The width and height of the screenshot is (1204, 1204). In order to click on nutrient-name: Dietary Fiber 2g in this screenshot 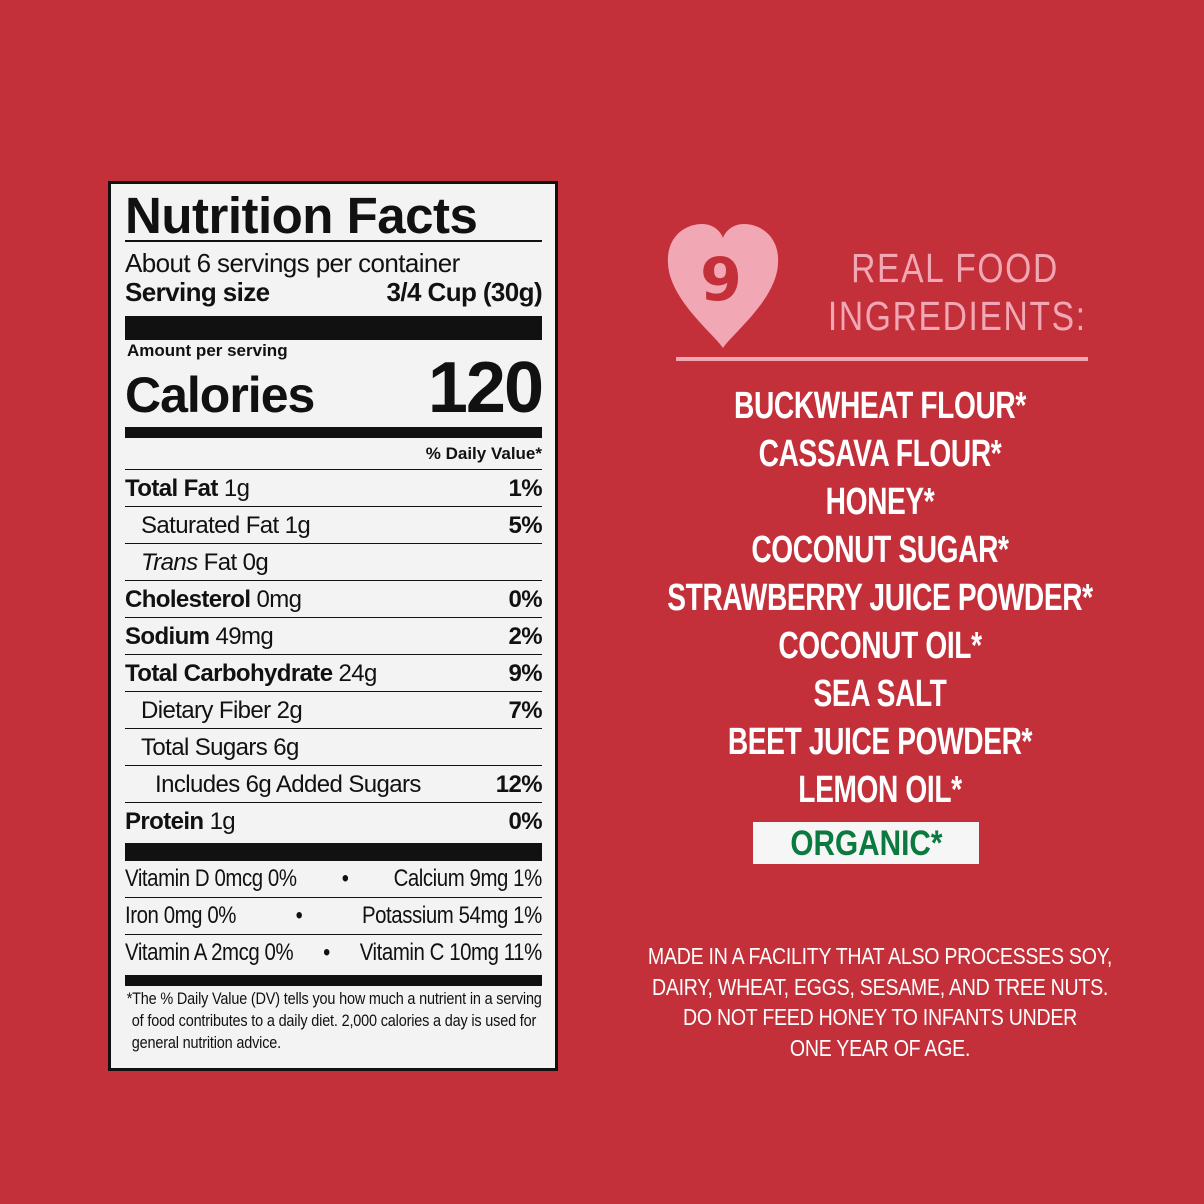, I will do `click(222, 710)`.